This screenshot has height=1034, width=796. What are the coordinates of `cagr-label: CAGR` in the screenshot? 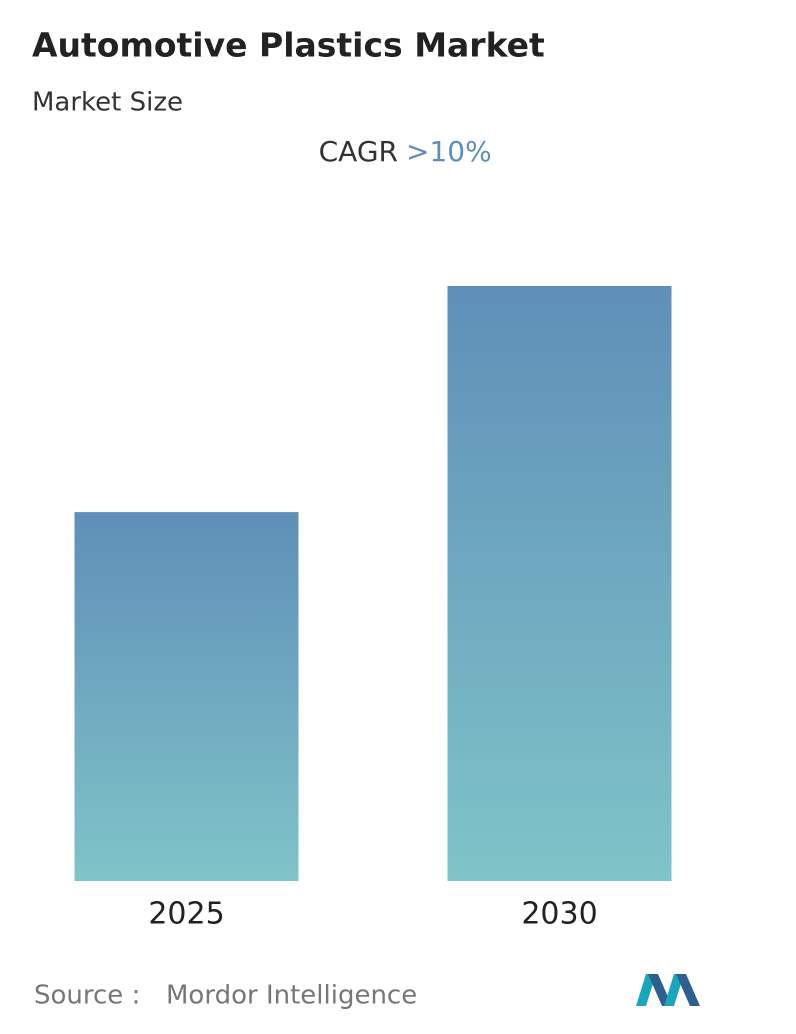 It's located at (358, 151).